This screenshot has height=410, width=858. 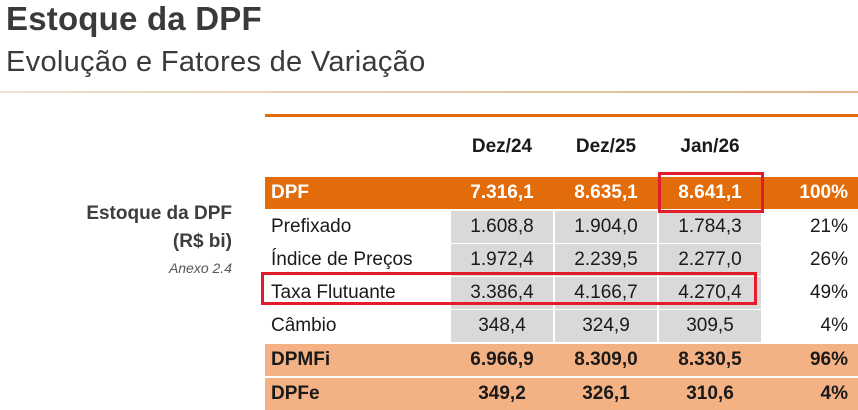 I want to click on cell-dez24: 3.386,4, so click(x=502, y=293).